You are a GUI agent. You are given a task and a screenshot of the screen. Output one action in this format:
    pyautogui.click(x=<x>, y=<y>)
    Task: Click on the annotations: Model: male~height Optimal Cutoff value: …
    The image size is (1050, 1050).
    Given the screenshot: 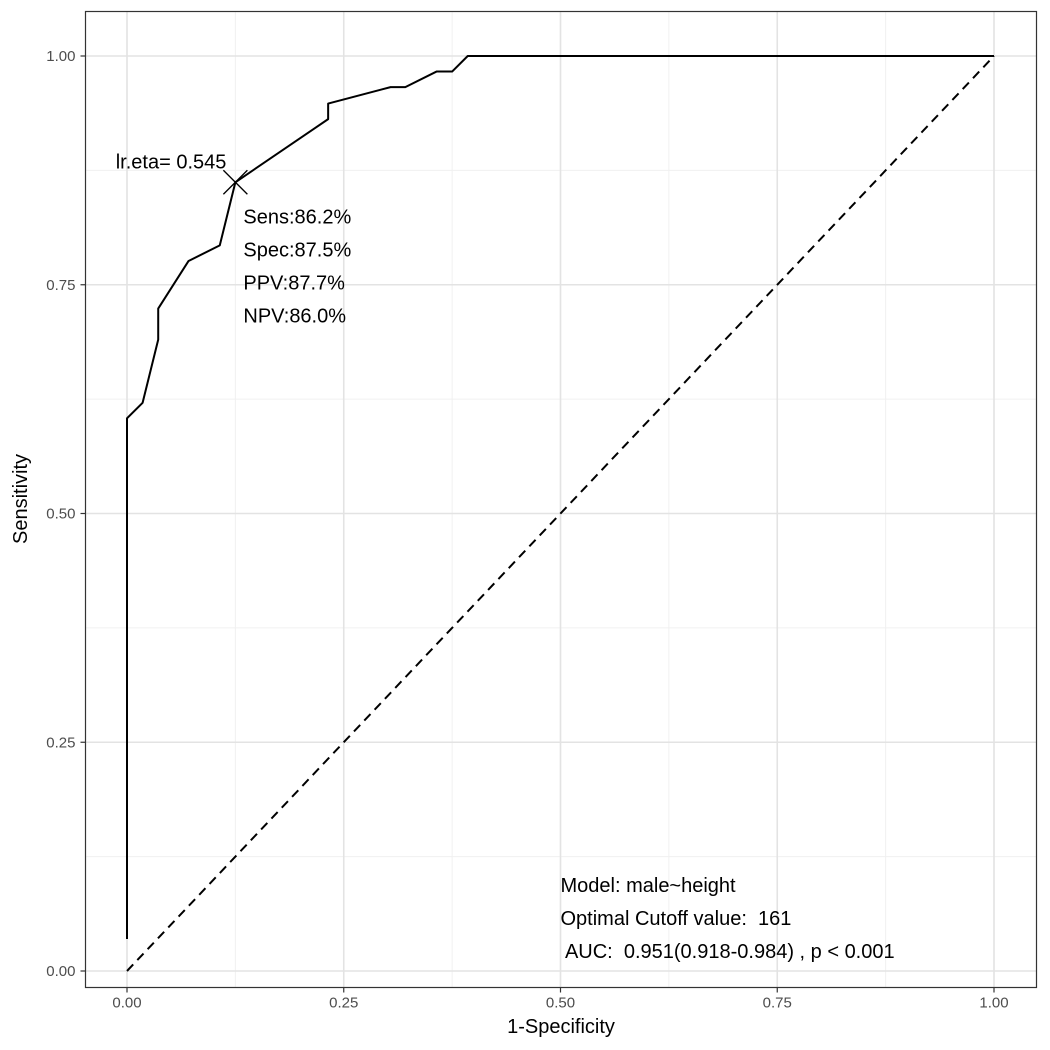 What is the action you would take?
    pyautogui.click(x=728, y=919)
    